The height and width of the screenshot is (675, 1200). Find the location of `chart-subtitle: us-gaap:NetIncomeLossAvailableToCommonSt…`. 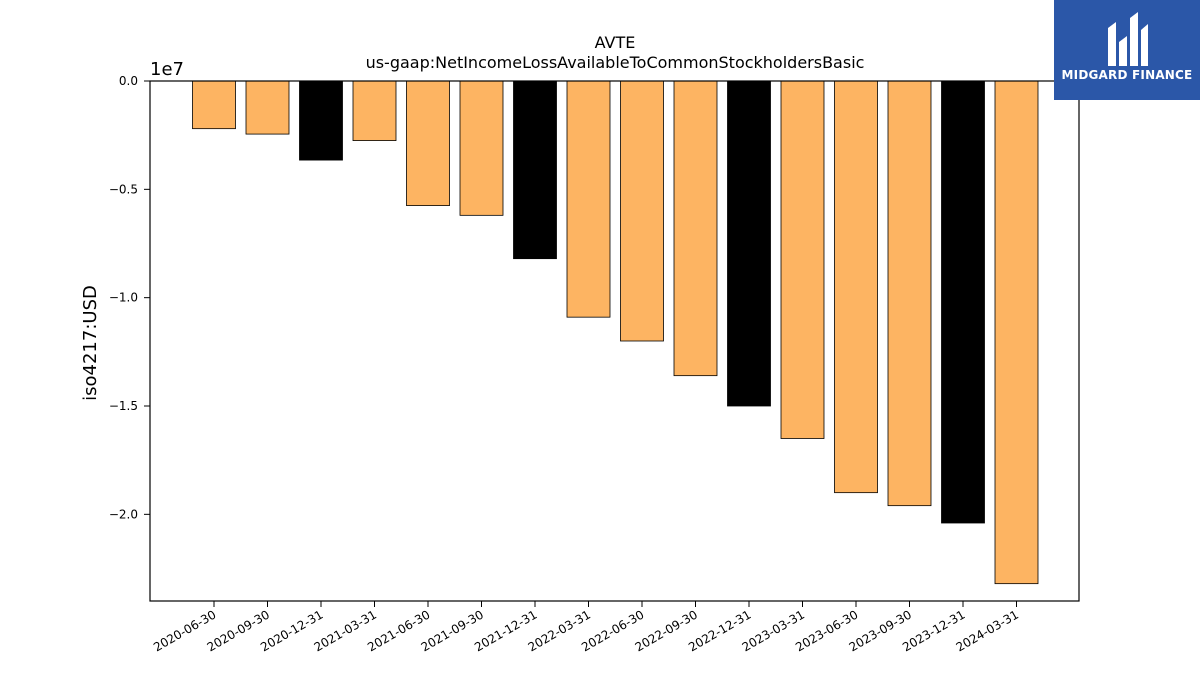

chart-subtitle: us-gaap:NetIncomeLossAvailableToCommonSt… is located at coordinates (615, 62).